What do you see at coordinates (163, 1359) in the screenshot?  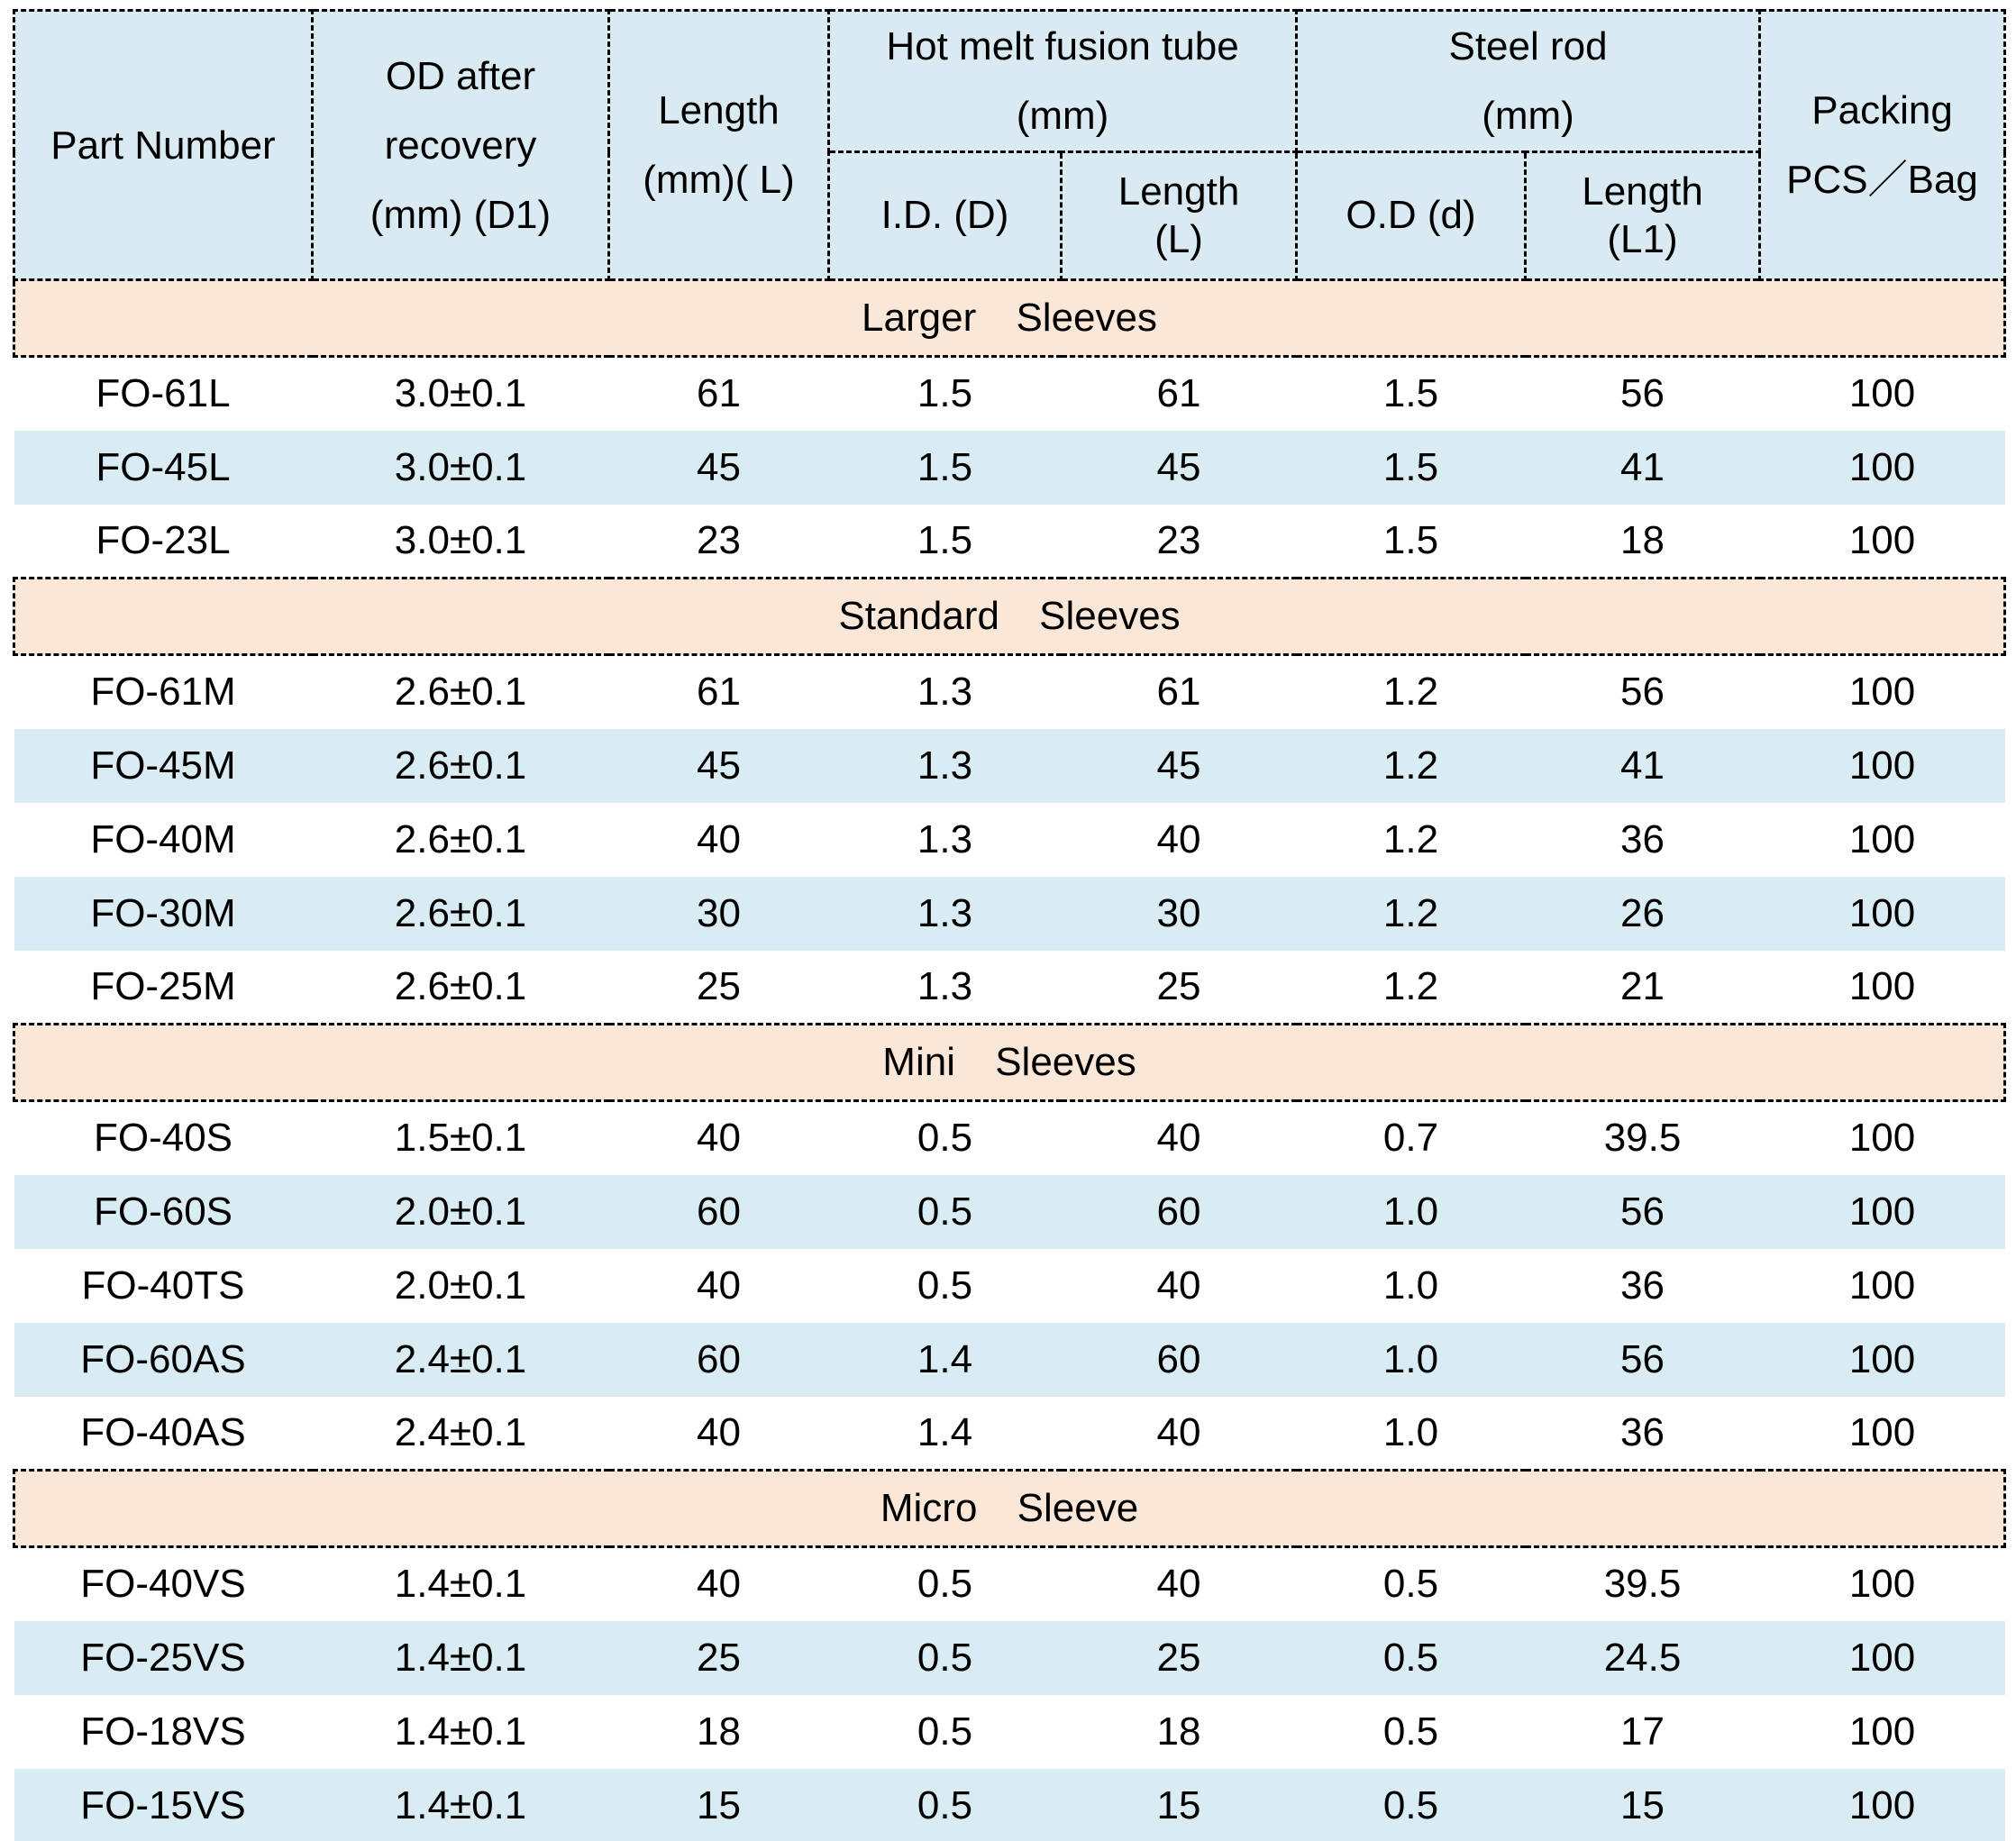 I see `table-cell: FO-60AS` at bounding box center [163, 1359].